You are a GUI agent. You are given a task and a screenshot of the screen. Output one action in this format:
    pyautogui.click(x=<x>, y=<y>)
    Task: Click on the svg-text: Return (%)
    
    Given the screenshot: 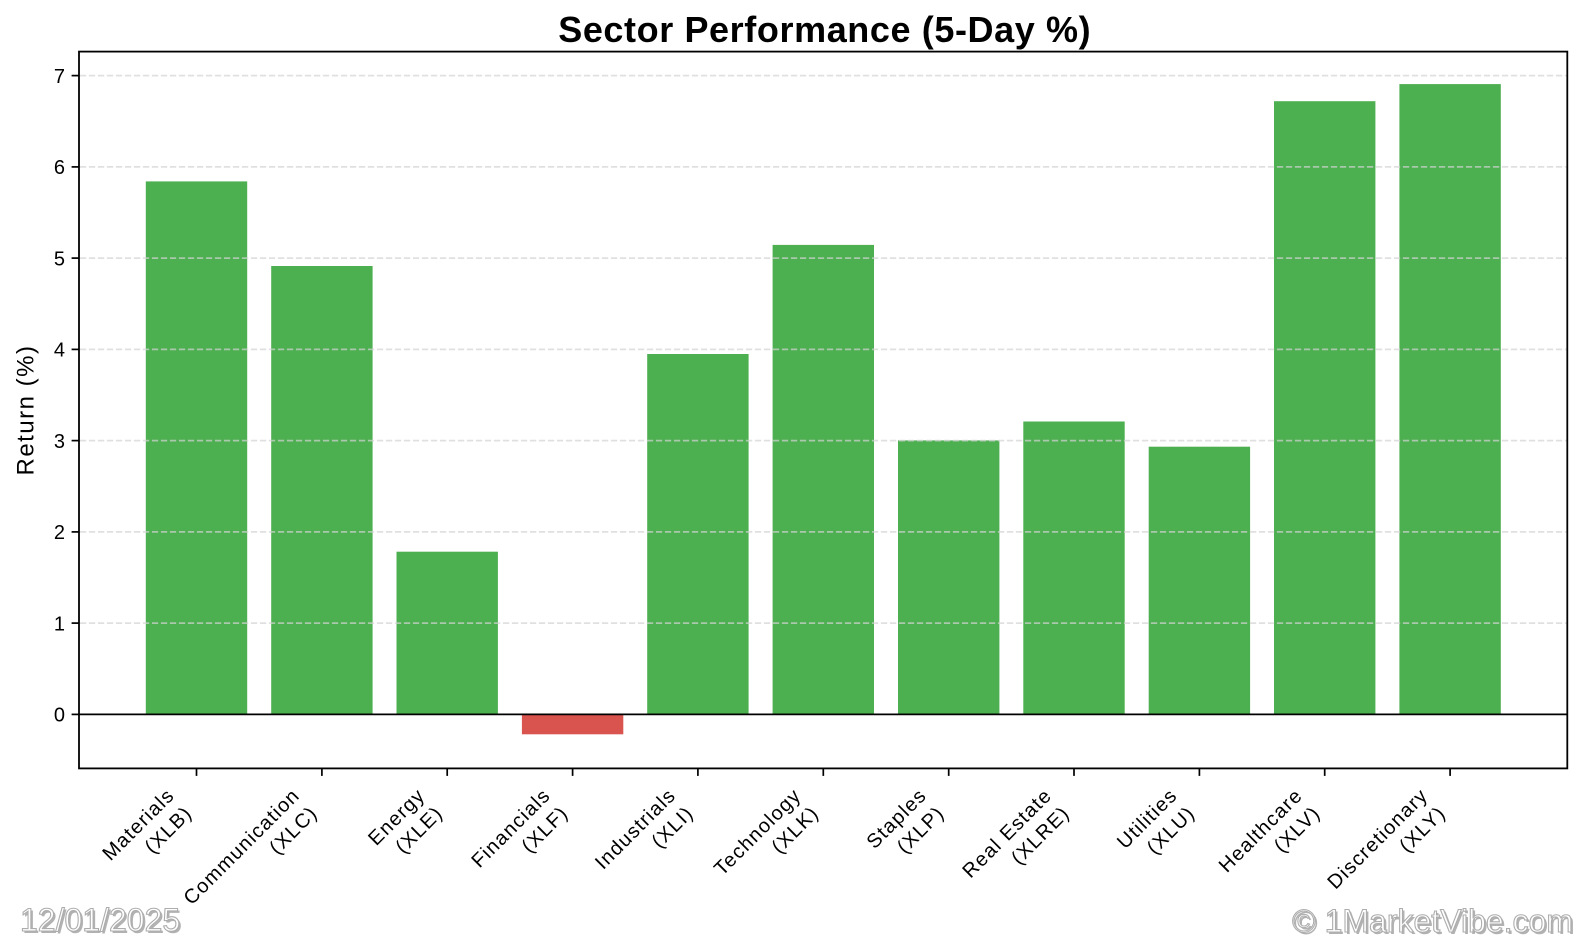 What is the action you would take?
    pyautogui.click(x=26, y=409)
    